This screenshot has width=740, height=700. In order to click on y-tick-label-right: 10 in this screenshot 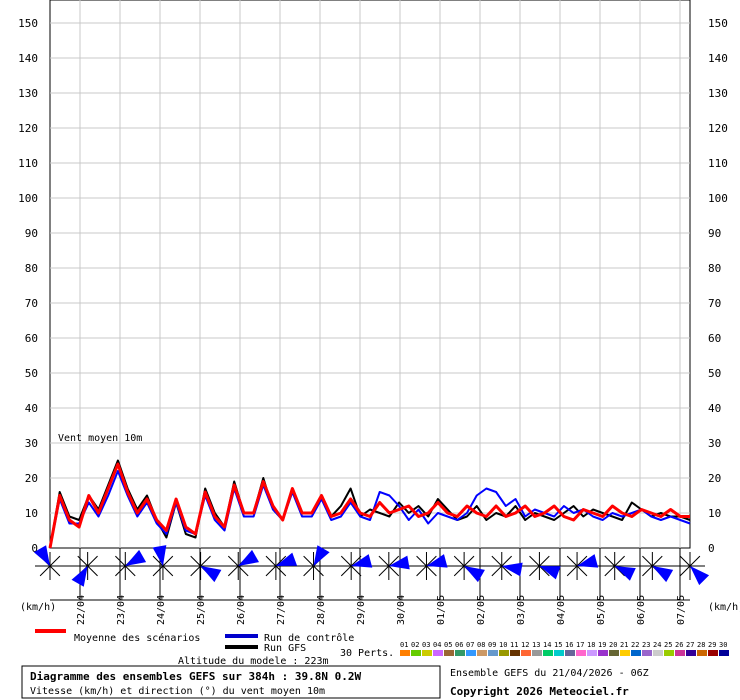, I will do `click(714, 513)`.